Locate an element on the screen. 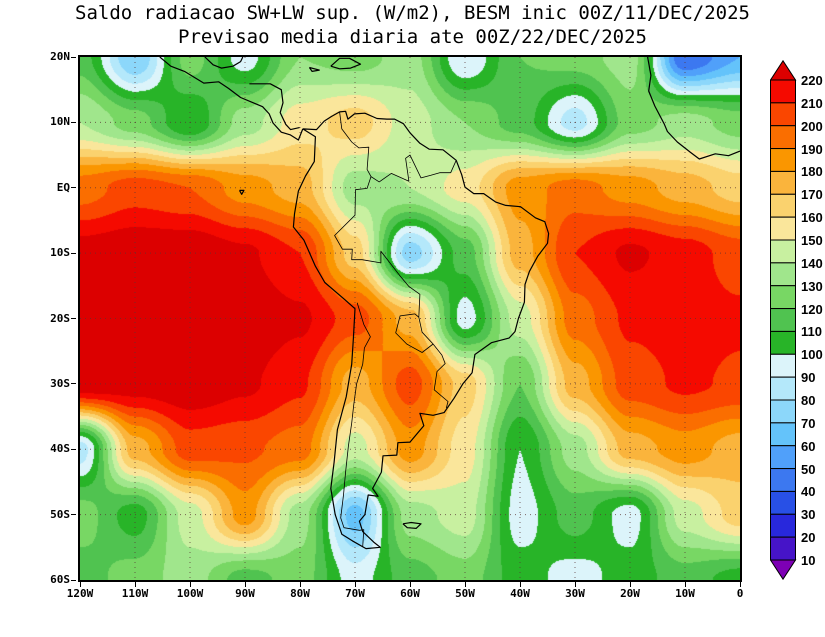 The width and height of the screenshot is (825, 637). colorbar-tick-label: 90 is located at coordinates (808, 378).